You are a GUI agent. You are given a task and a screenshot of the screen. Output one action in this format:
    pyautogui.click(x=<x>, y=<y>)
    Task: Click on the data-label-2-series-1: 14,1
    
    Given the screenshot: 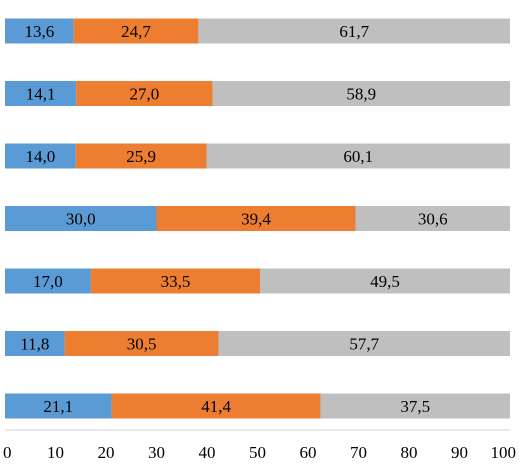 What is the action you would take?
    pyautogui.click(x=41, y=94)
    